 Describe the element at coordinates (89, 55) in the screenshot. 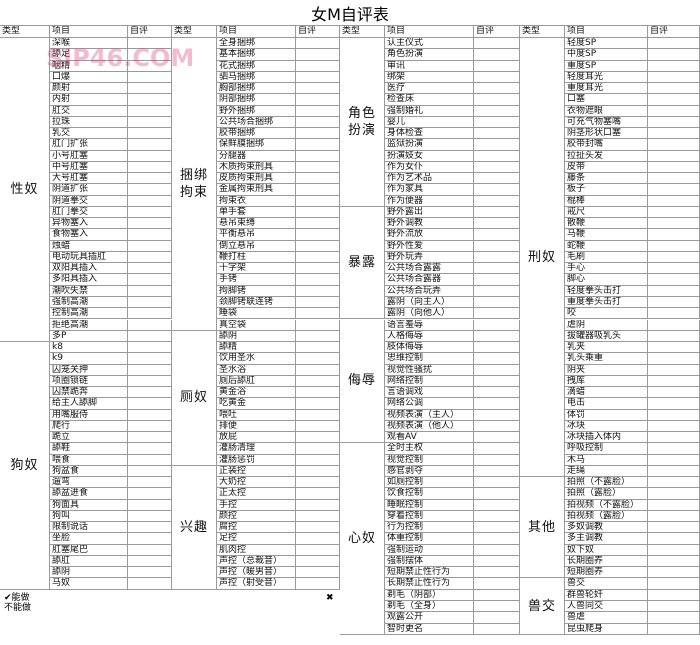

I see `item-cell: 舔足` at that location.